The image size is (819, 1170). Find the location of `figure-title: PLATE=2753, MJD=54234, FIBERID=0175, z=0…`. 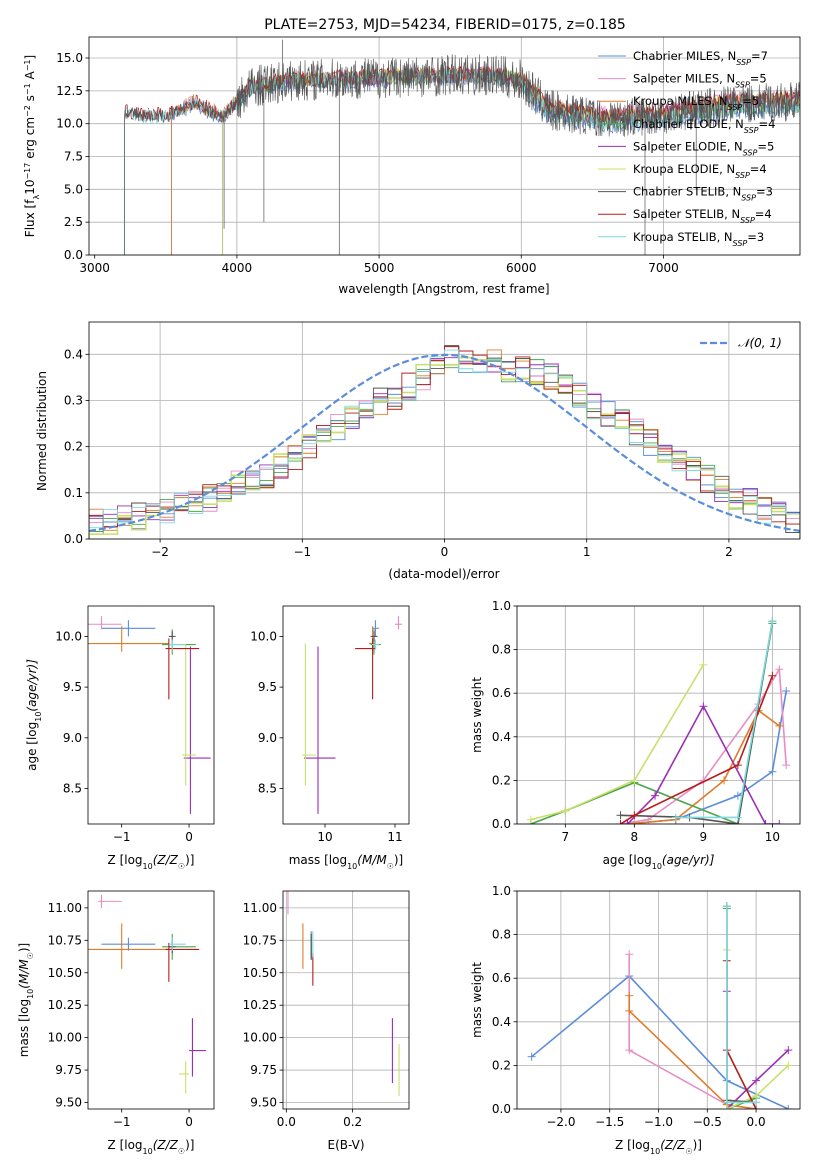

figure-title: PLATE=2753, MJD=54234, FIBERID=0175, z=0… is located at coordinates (445, 25).